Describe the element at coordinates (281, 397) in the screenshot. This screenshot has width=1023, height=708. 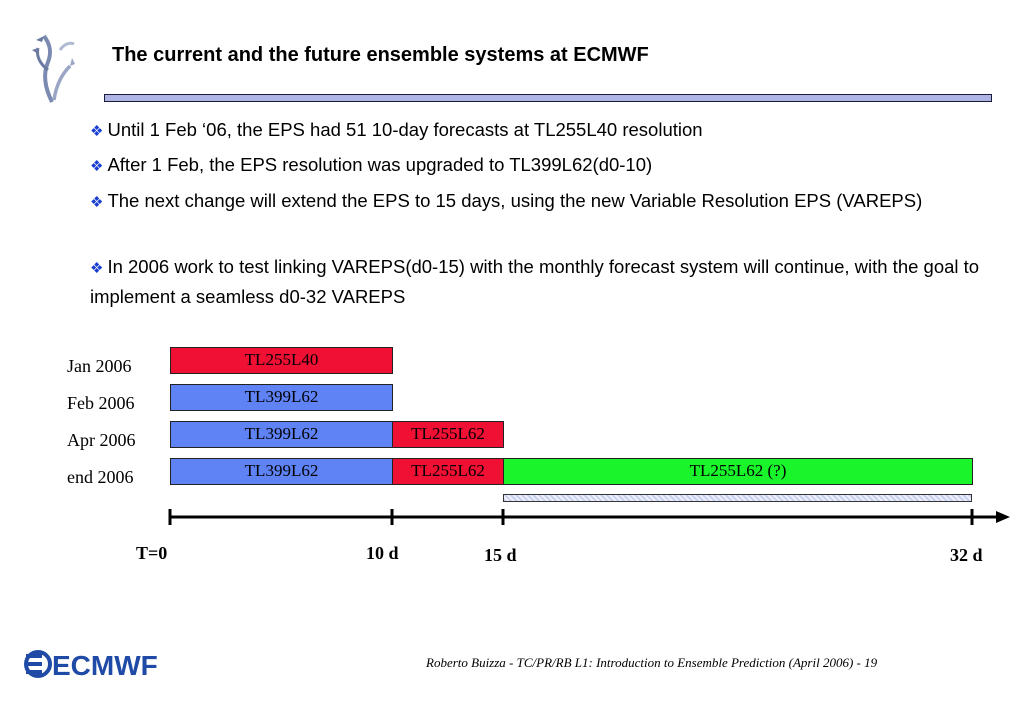
I see `bar-feb-tl399l62: TL399L62` at that location.